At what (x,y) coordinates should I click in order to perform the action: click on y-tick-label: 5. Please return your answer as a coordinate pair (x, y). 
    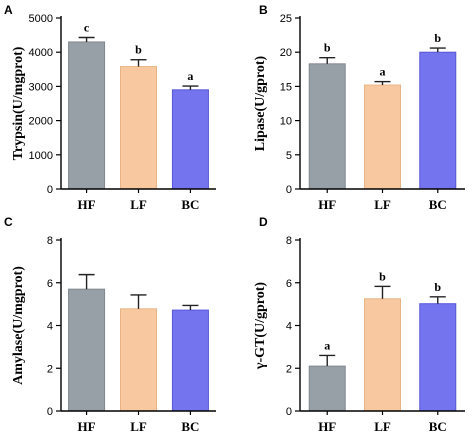
    Looking at the image, I should click on (289, 156).